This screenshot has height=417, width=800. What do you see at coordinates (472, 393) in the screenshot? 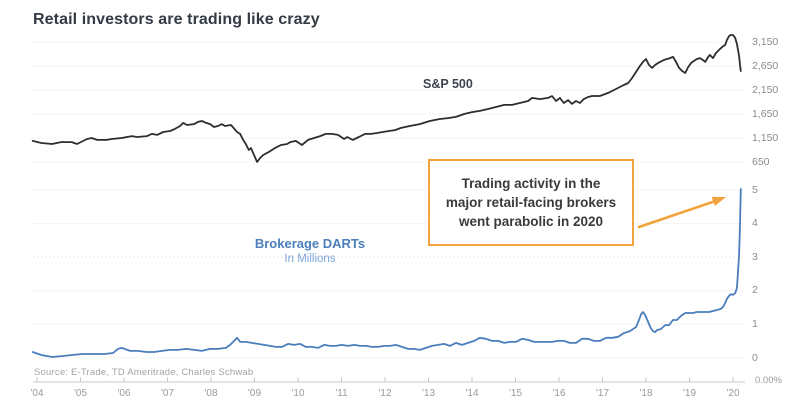
I see `x-tick-label: '14` at bounding box center [472, 393].